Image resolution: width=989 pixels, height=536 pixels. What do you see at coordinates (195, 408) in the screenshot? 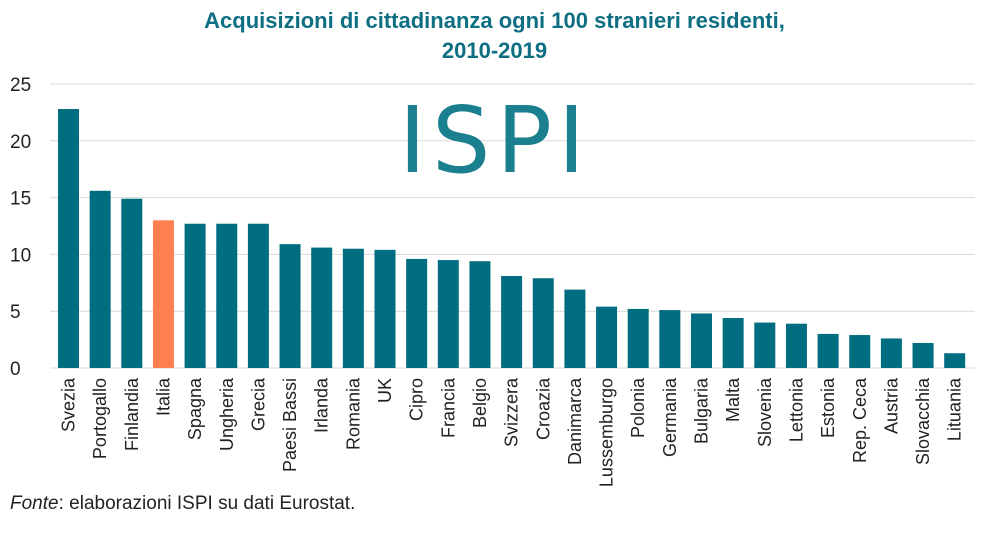
I see `x-tick-label: Spagna` at bounding box center [195, 408].